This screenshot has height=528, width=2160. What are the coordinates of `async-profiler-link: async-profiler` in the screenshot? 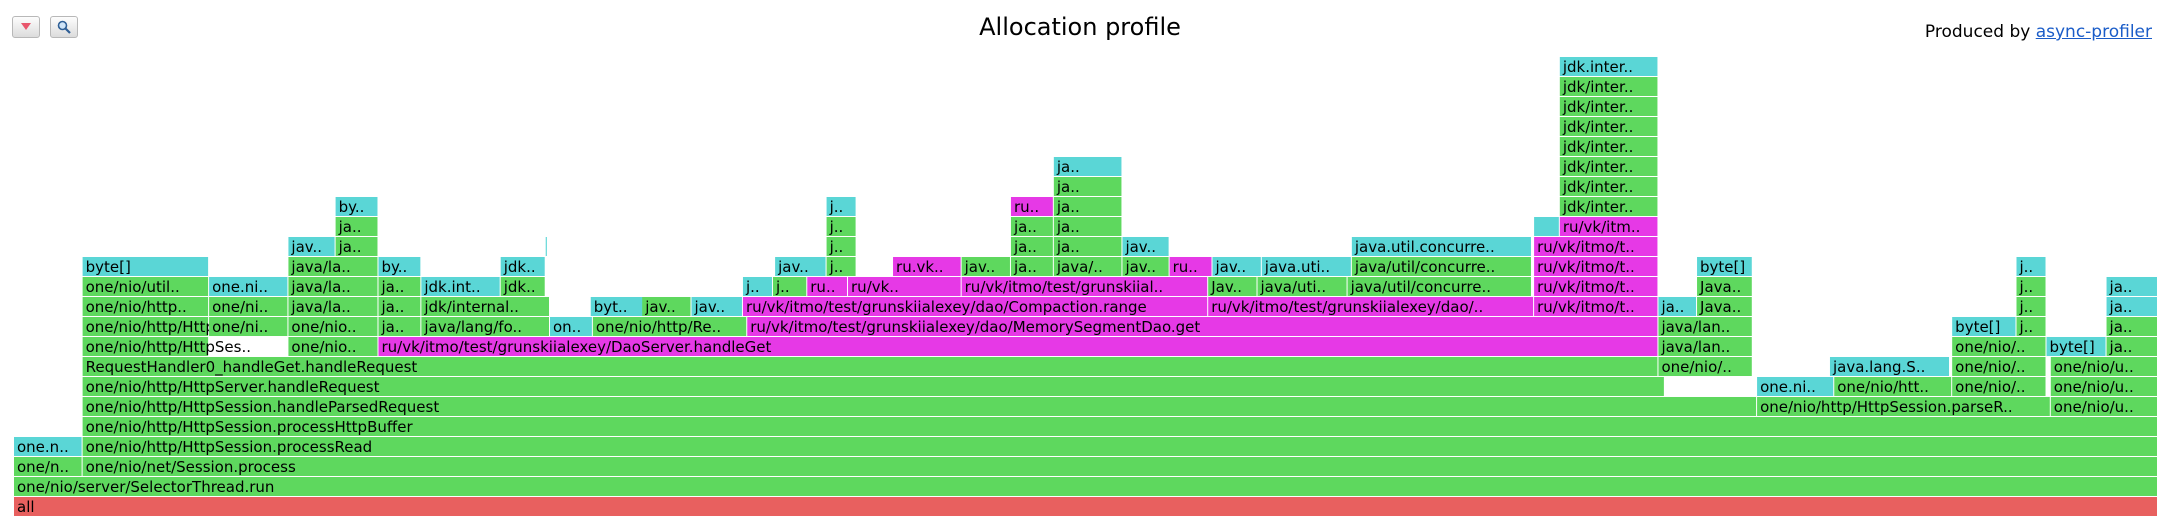 It's located at (2093, 32).